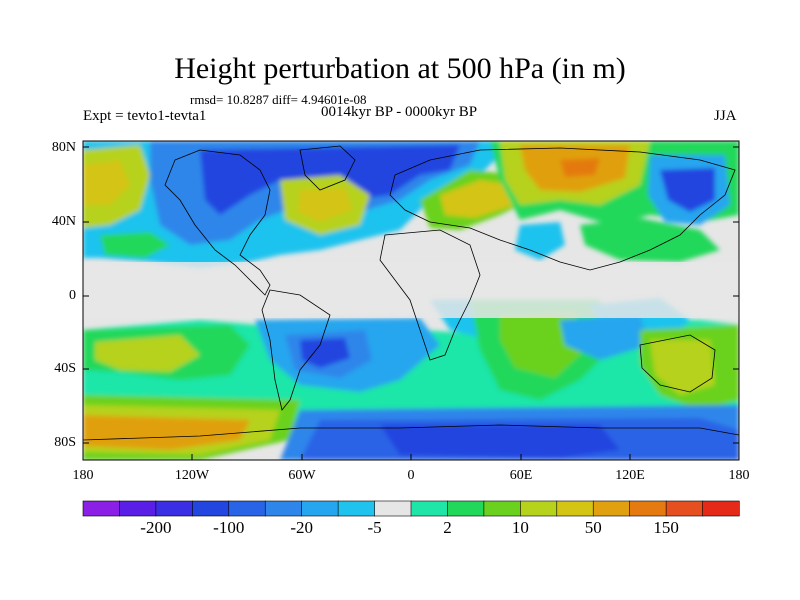 This screenshot has height=600, width=800. I want to click on colorbar-label: 10, so click(520, 527).